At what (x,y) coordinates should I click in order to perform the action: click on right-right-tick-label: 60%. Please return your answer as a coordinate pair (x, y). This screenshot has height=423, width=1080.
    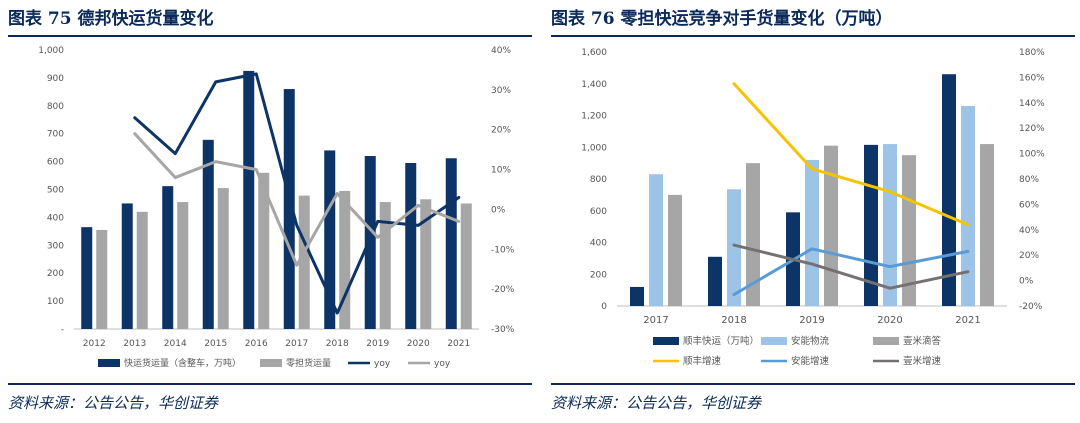
    Looking at the image, I should click on (1029, 205).